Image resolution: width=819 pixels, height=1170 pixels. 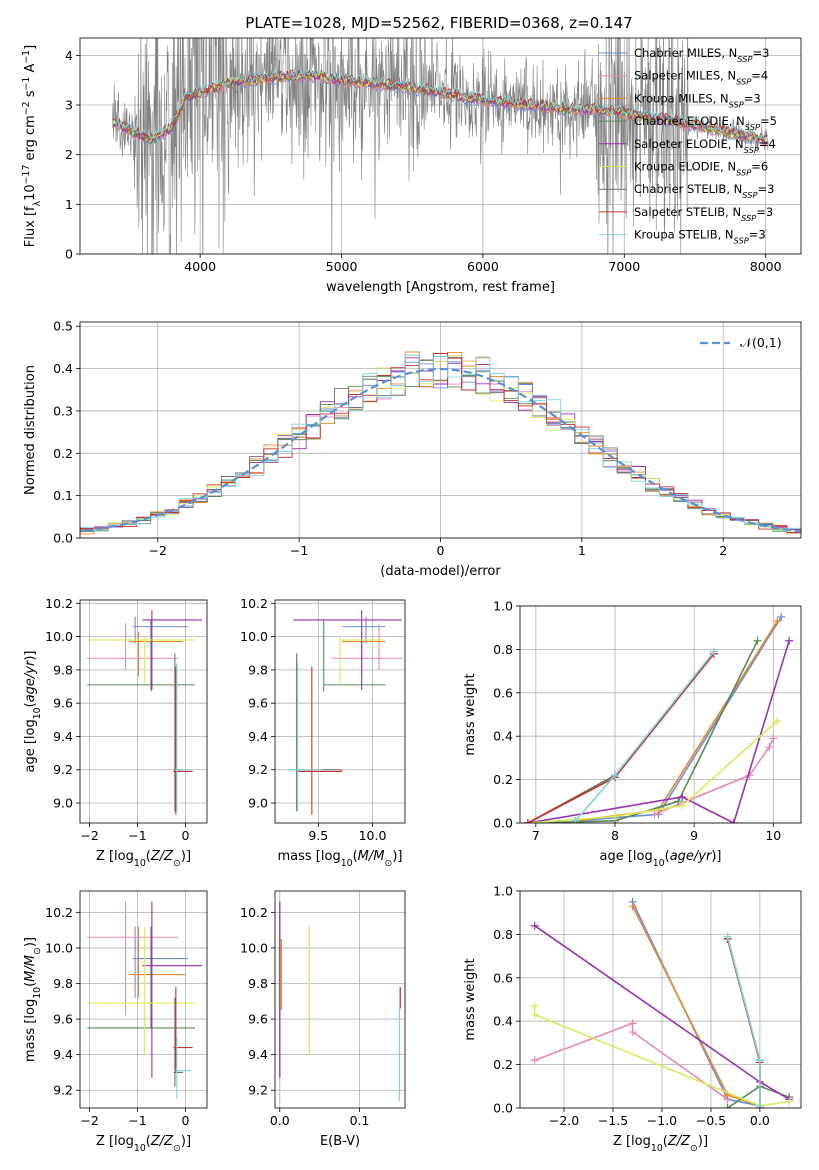 What do you see at coordinates (69, 254) in the screenshot?
I see `y-tick-label: 0` at bounding box center [69, 254].